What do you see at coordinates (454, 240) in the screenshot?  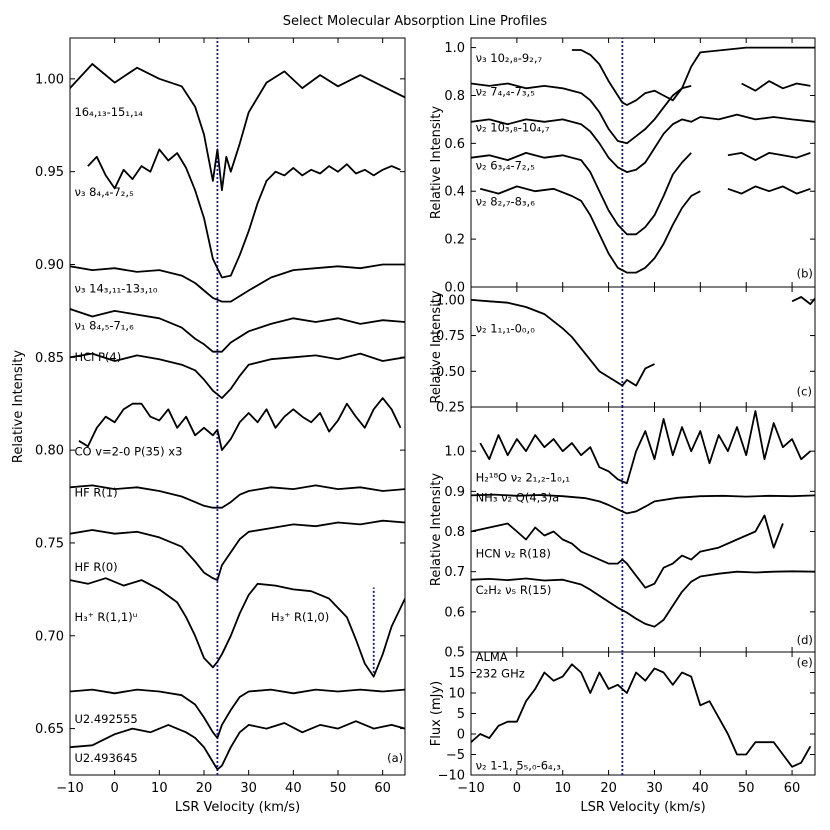 I see `y-tick-label: 0.2` at bounding box center [454, 240].